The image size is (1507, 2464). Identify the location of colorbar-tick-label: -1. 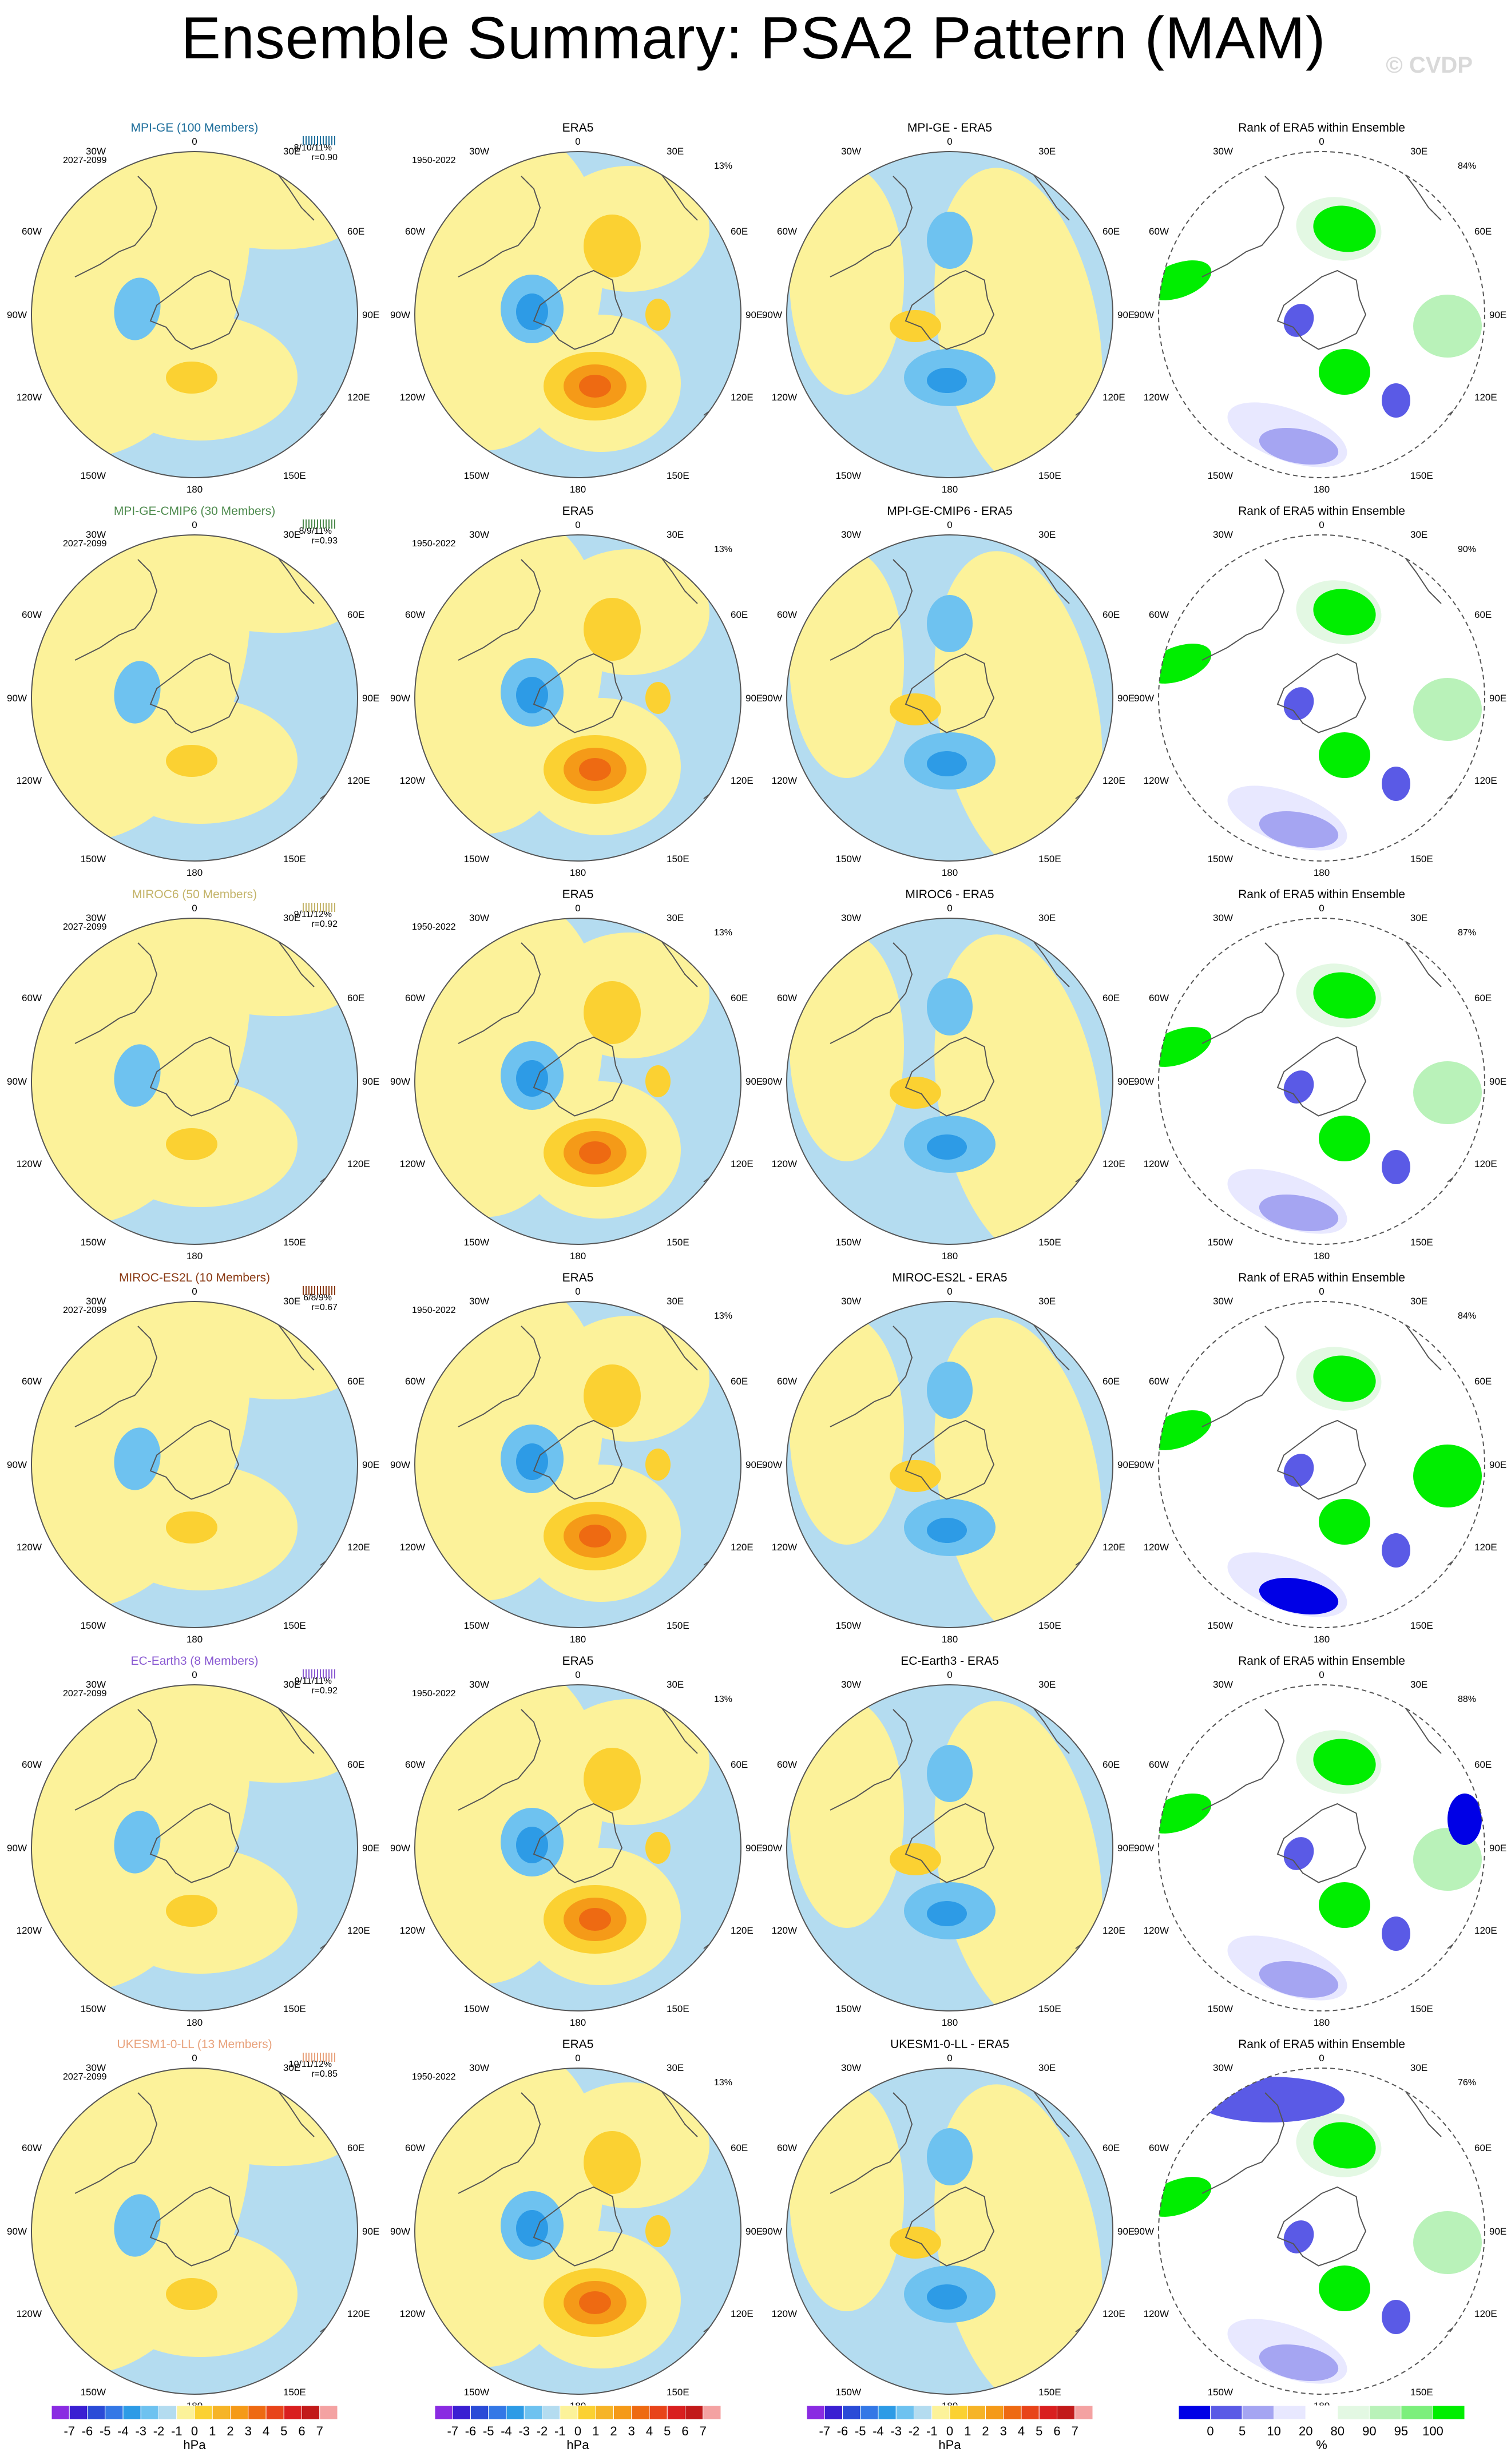
(560, 2431).